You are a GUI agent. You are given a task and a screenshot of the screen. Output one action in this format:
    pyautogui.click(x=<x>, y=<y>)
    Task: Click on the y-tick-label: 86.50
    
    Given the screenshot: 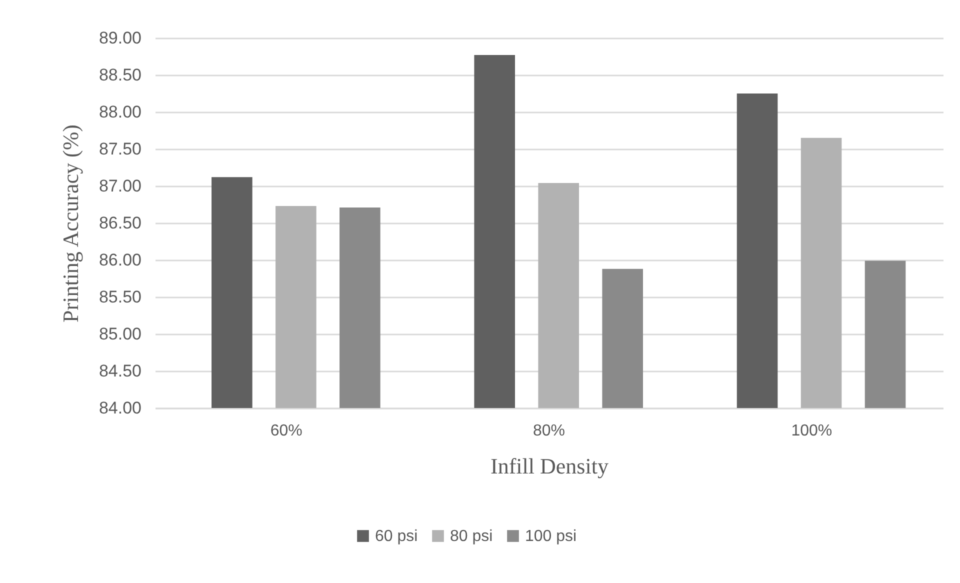 What is the action you would take?
    pyautogui.click(x=120, y=223)
    